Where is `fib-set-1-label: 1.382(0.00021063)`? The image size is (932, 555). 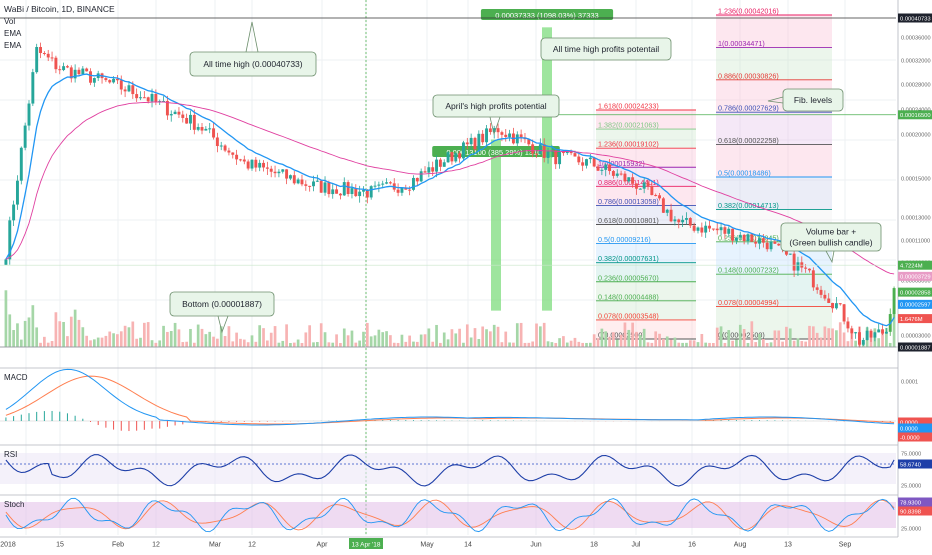
fib-set-1-label: 1.382(0.00021063) is located at coordinates (628, 125).